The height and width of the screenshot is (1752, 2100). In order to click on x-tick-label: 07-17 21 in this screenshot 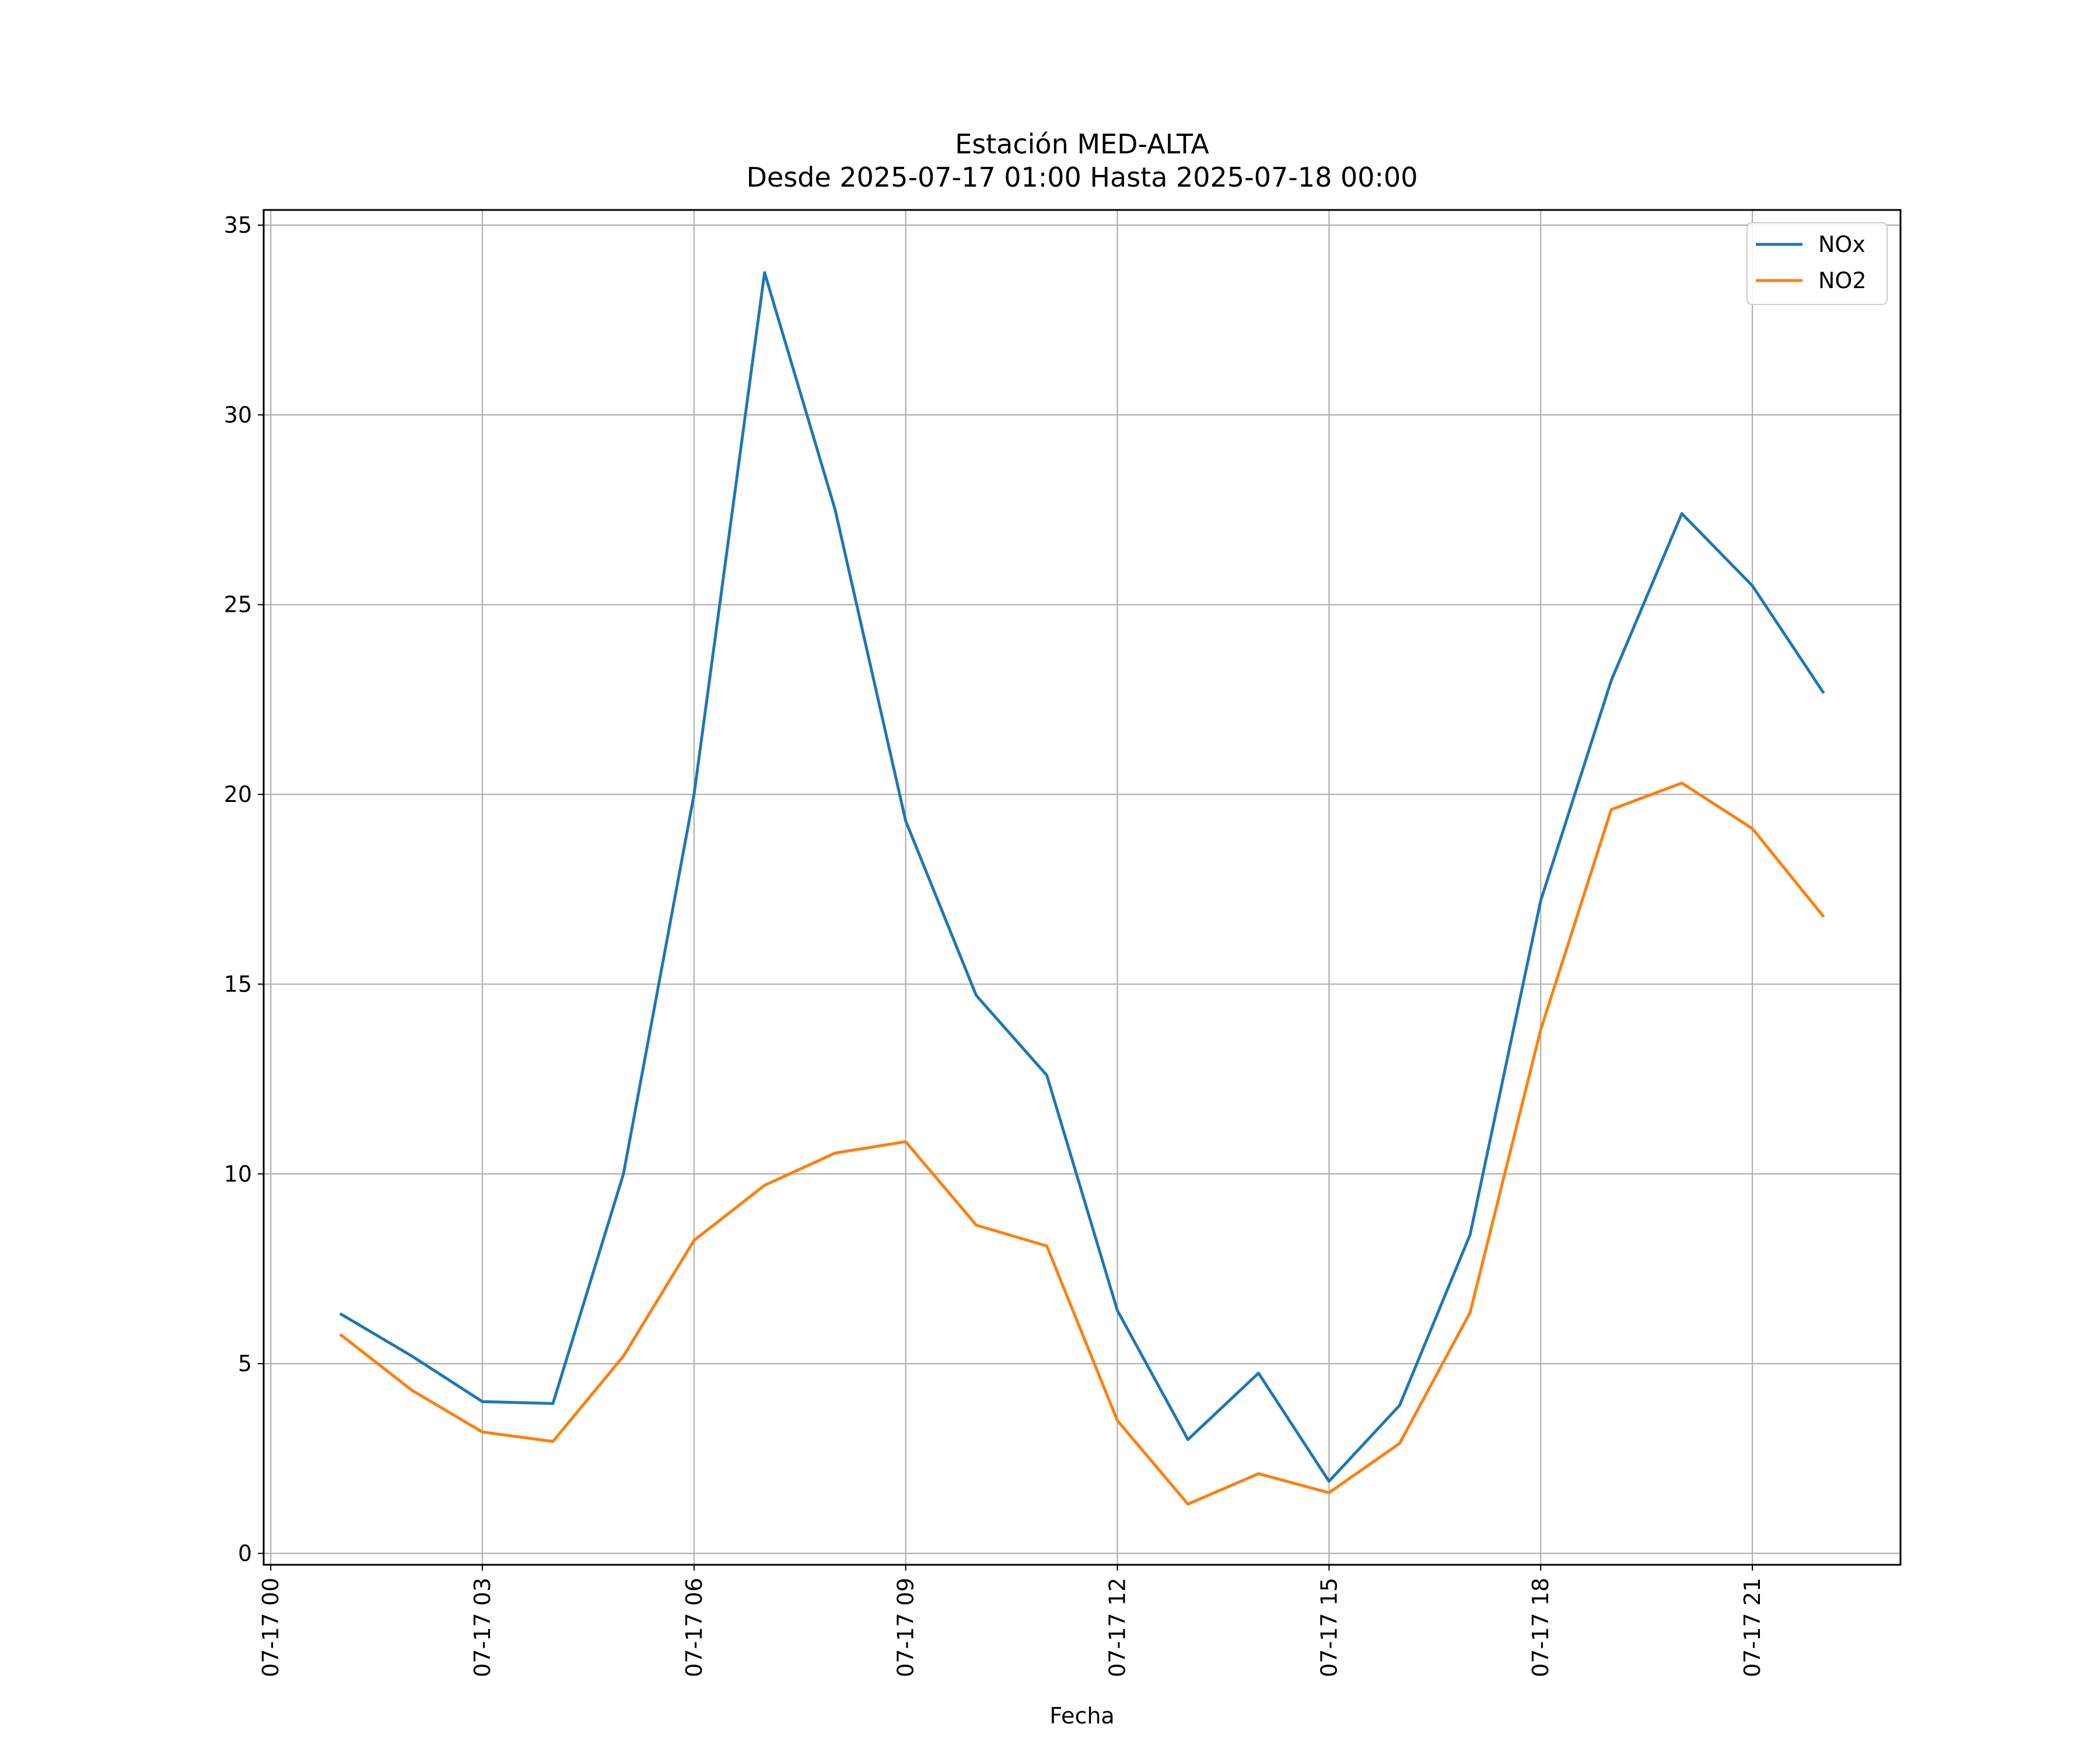, I will do `click(1752, 1627)`.